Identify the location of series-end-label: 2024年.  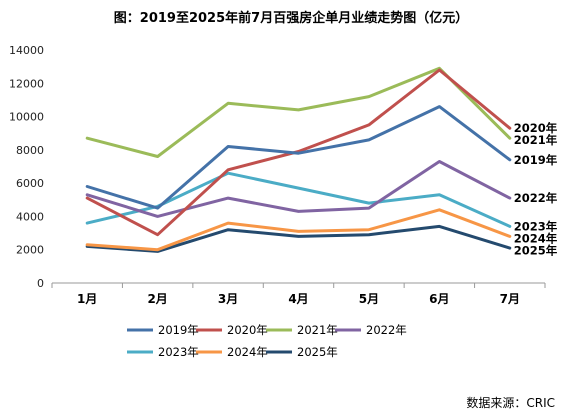
(536, 238).